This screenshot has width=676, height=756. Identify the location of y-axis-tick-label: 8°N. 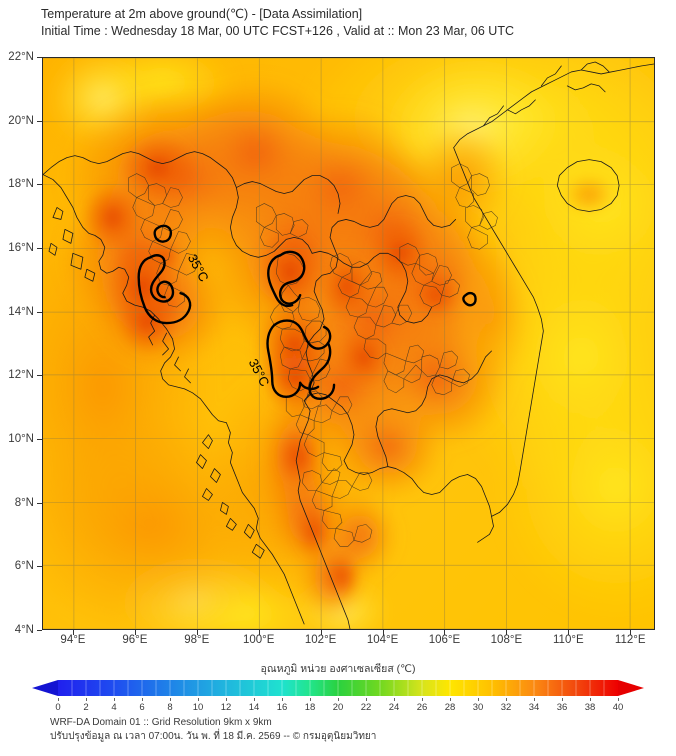
(24, 502).